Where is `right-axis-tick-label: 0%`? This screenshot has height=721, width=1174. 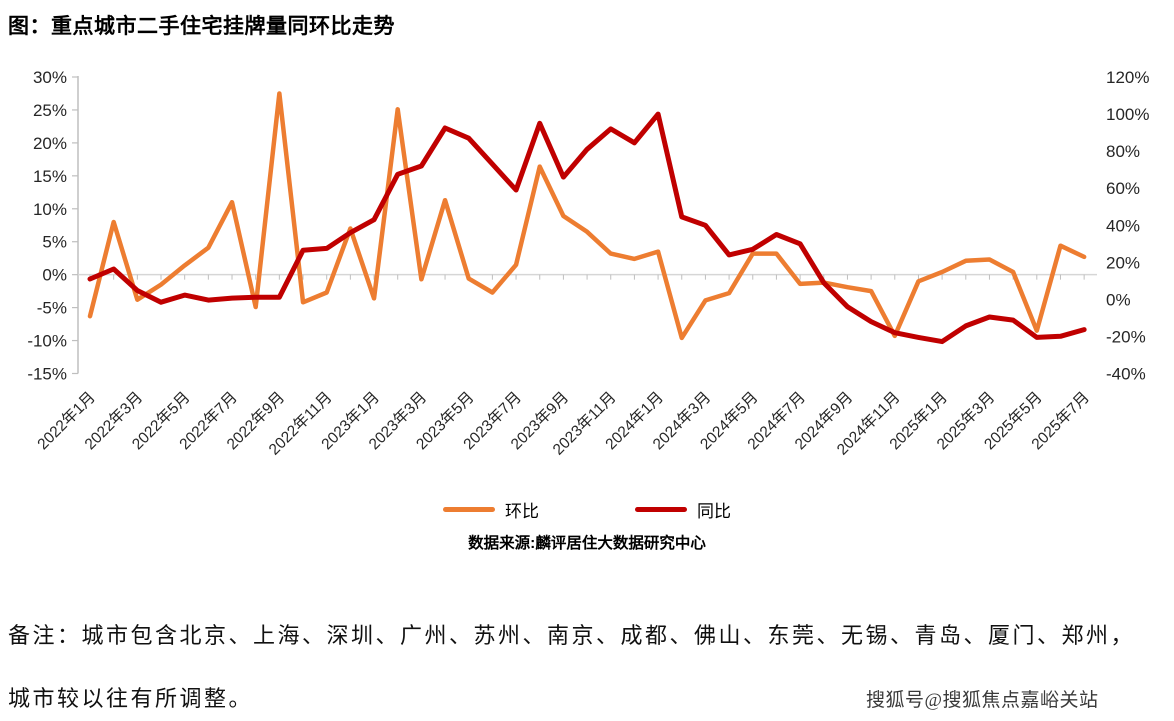
right-axis-tick-label: 0% is located at coordinates (1118, 299).